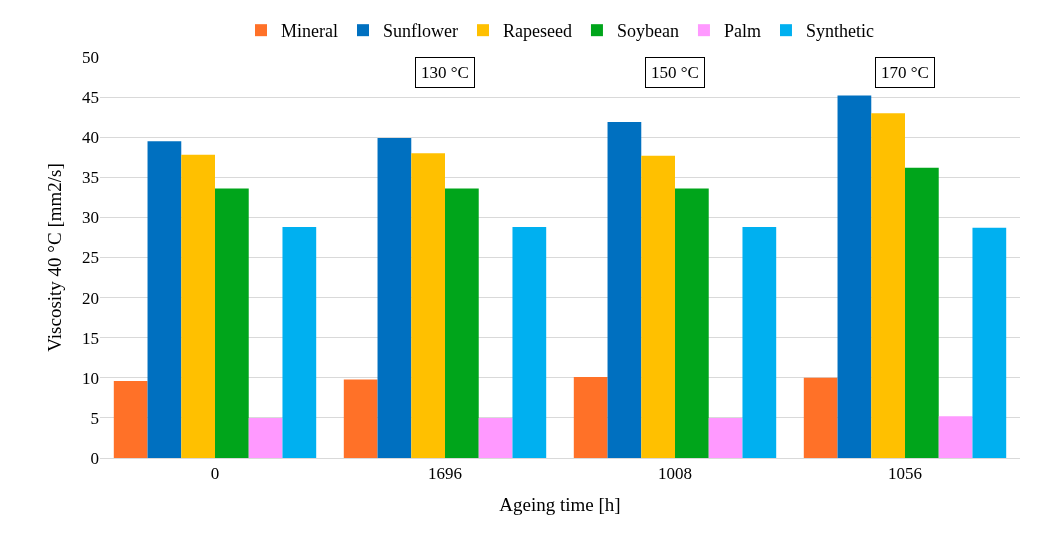 Image resolution: width=1040 pixels, height=548 pixels. What do you see at coordinates (905, 474) in the screenshot?
I see `x-tick-label: 1056` at bounding box center [905, 474].